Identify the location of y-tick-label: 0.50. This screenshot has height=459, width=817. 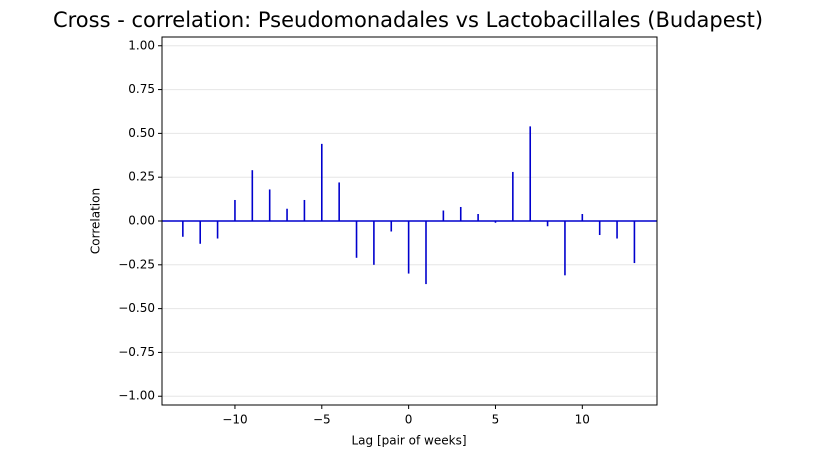
(141, 133).